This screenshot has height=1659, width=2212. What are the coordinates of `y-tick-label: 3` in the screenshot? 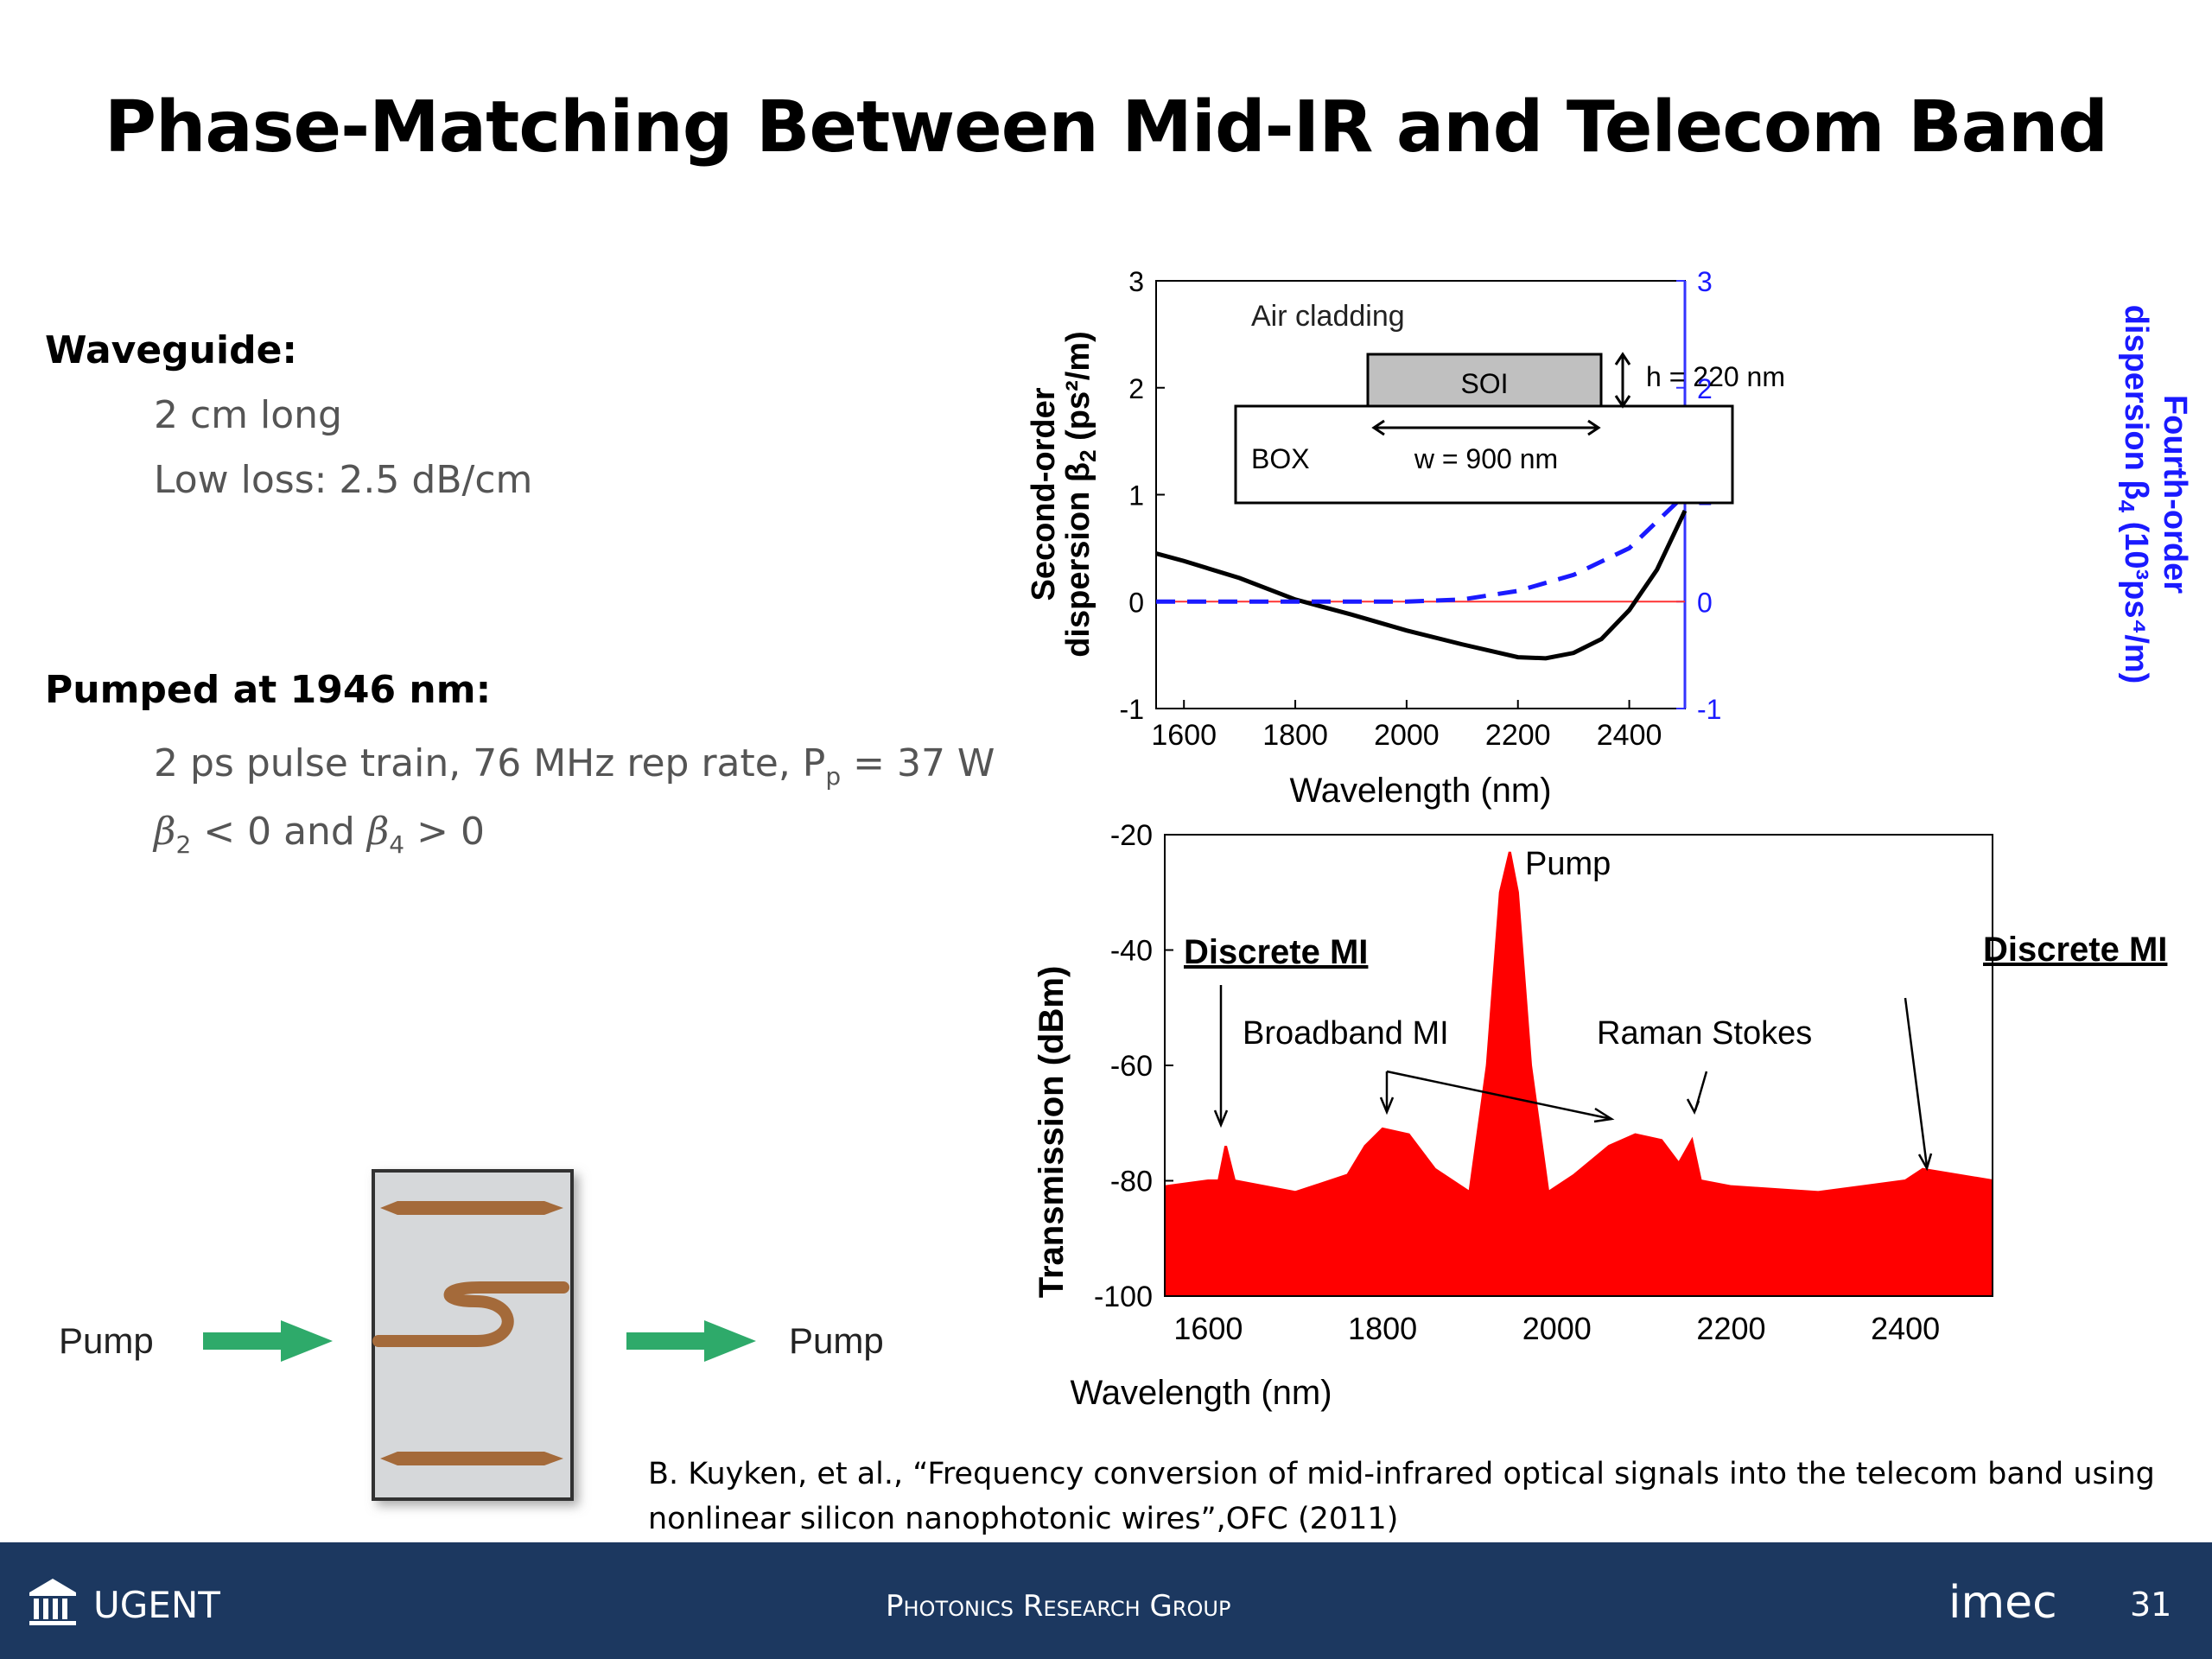 It's located at (1136, 281).